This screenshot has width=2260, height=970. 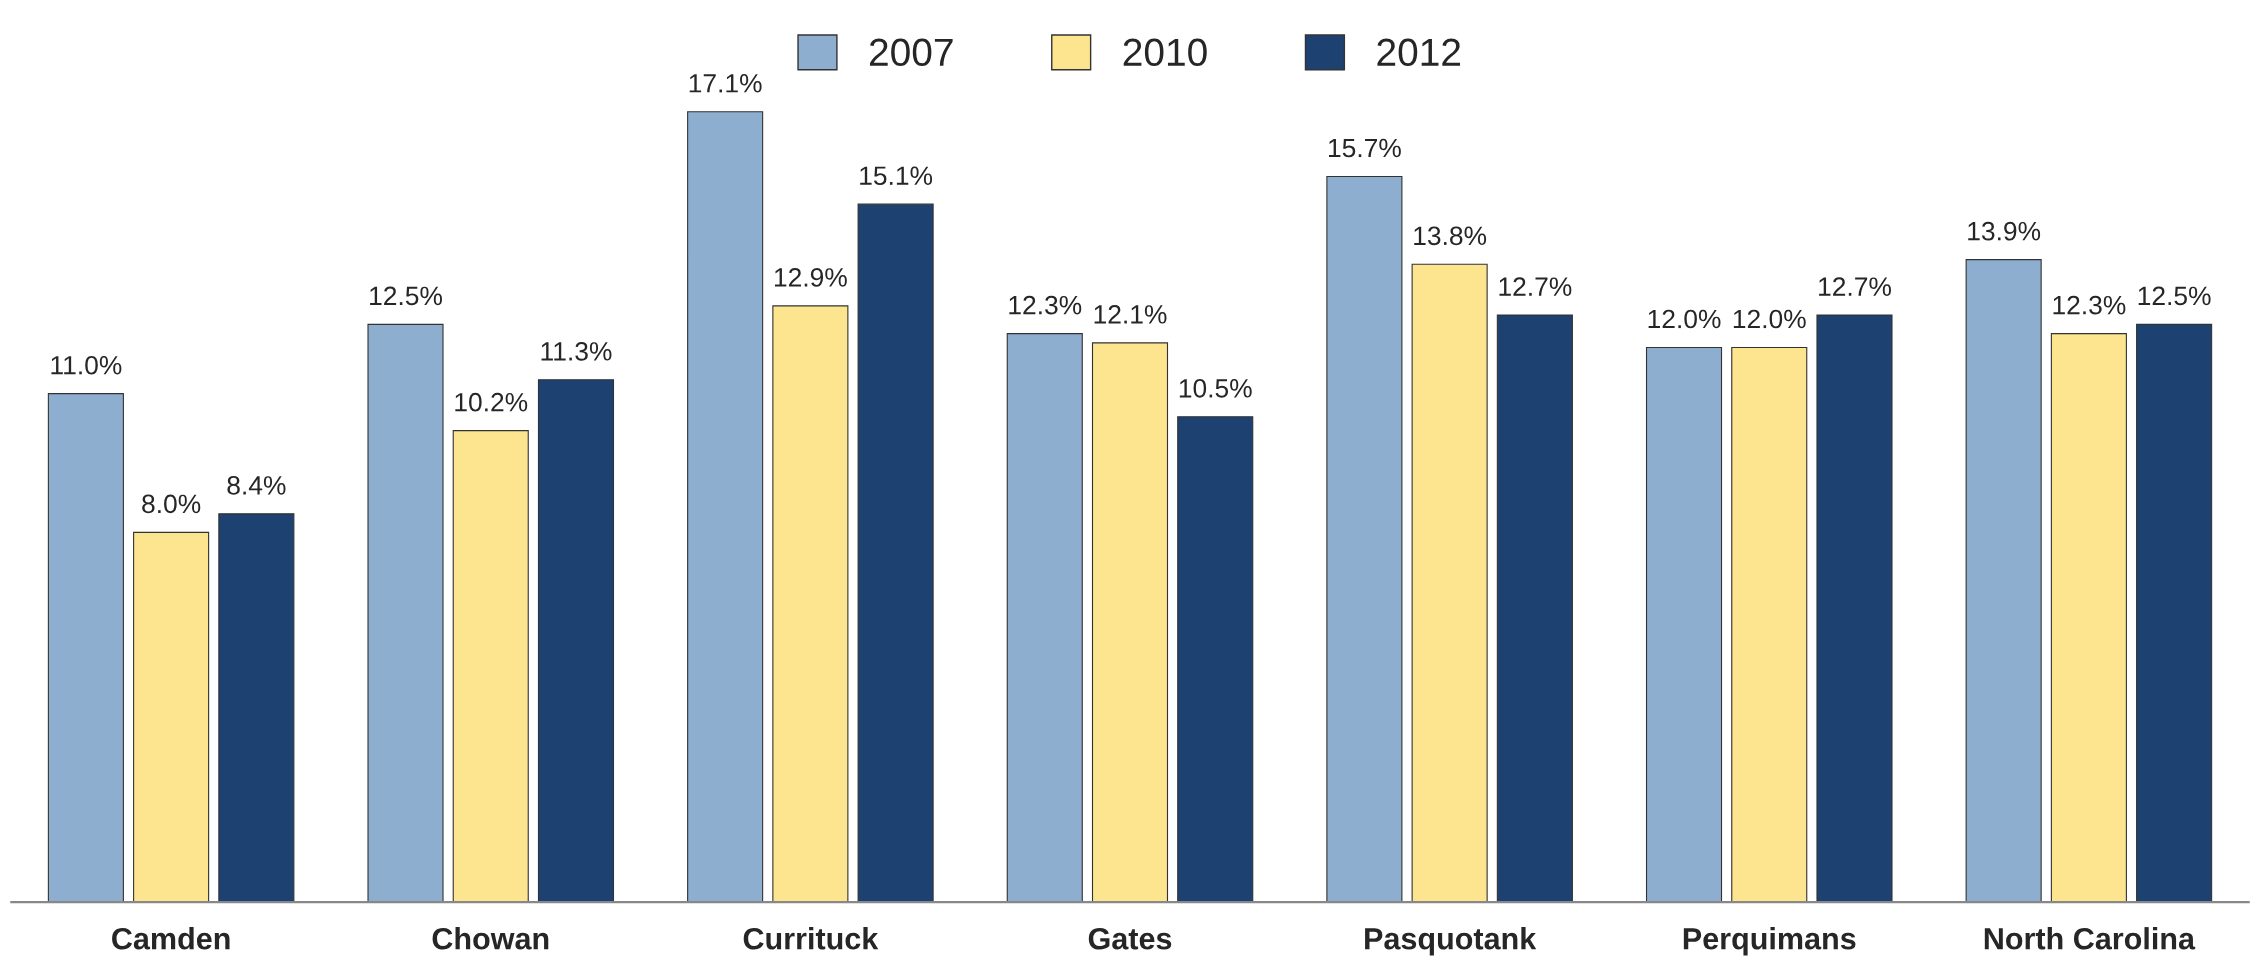 I want to click on data-label: 10.2%, so click(x=491, y=402).